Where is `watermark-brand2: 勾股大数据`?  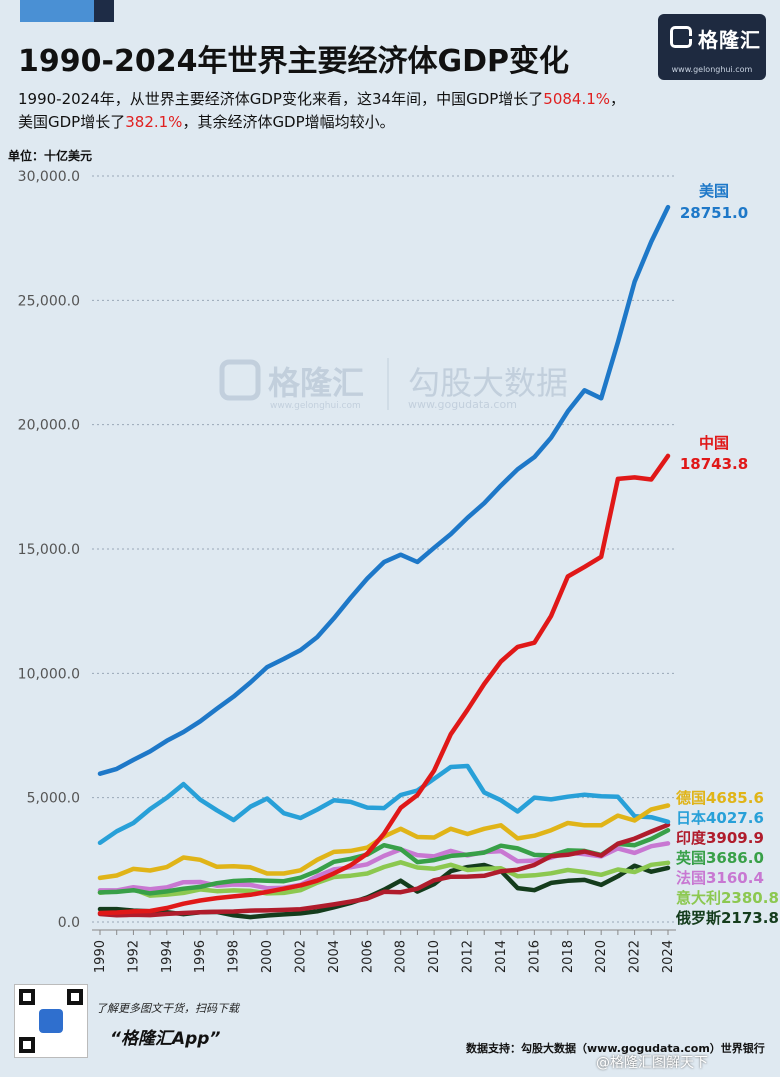
watermark-brand2: 勾股大数据 is located at coordinates (488, 383).